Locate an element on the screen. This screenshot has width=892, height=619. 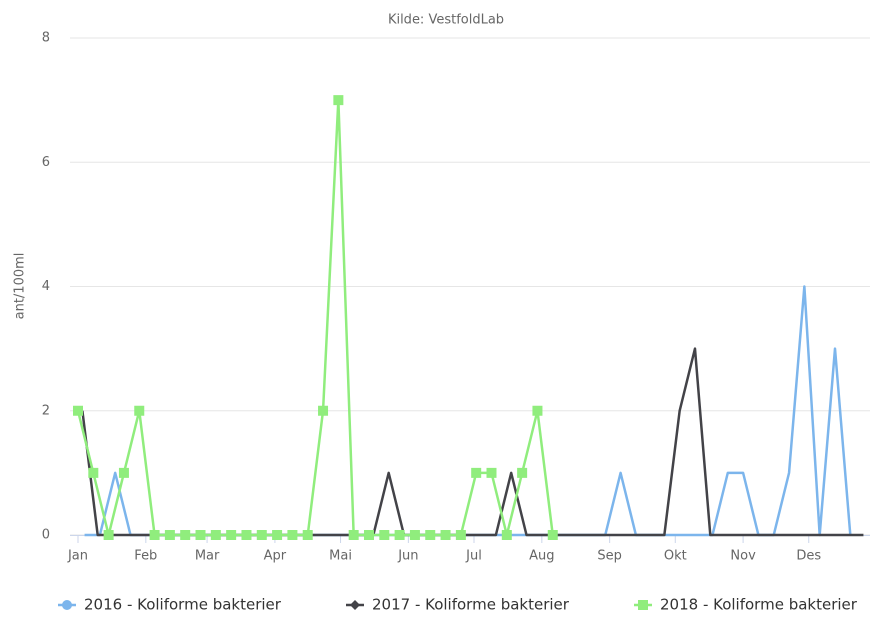
y-tick-label: 2 is located at coordinates (46, 410).